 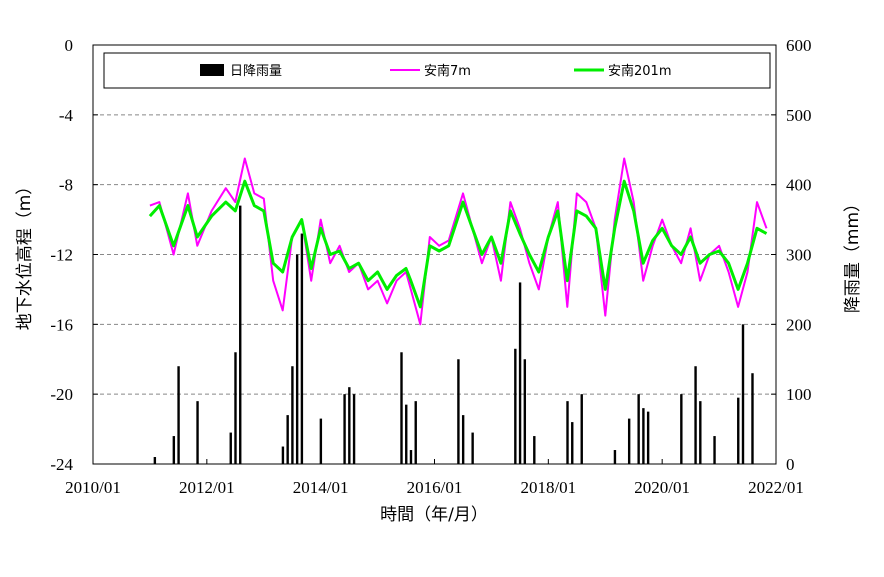 What do you see at coordinates (799, 324) in the screenshot?
I see `right-tick-label: 200` at bounding box center [799, 324].